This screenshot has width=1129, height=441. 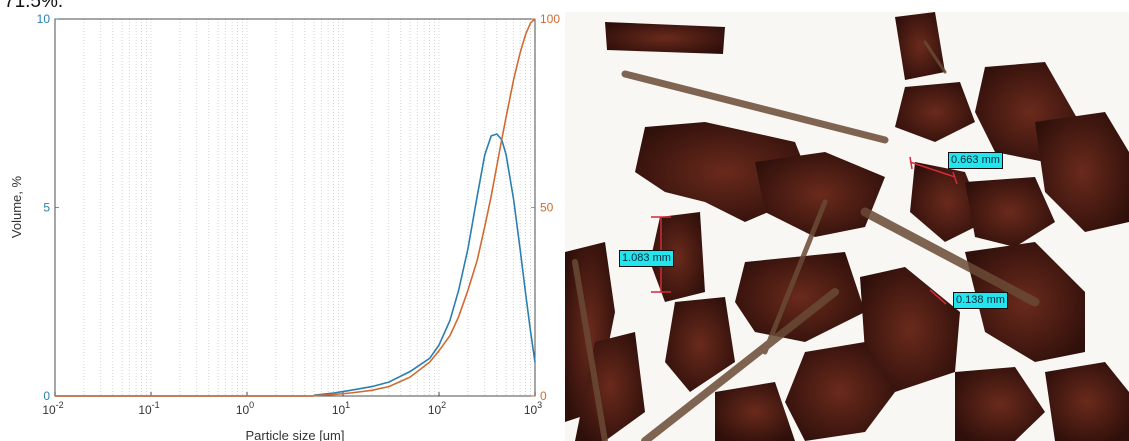 What do you see at coordinates (52, 408) in the screenshot?
I see `x-tick-label: 10⁻²` at bounding box center [52, 408].